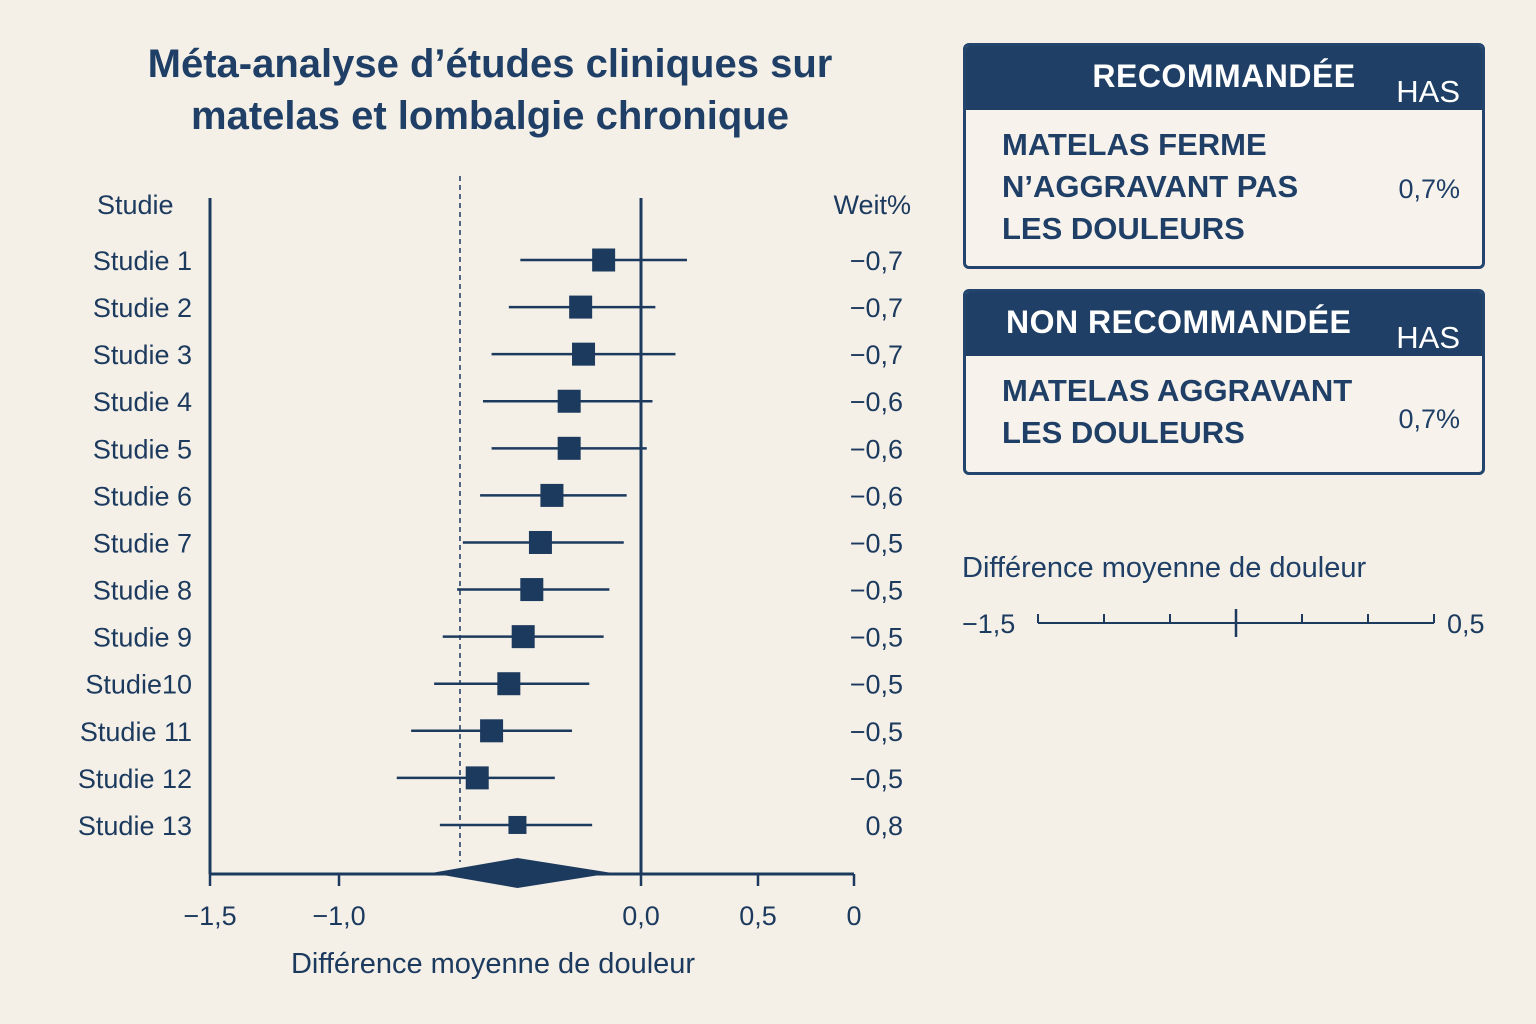  I want to click on recommended-label: RECOMMANDÉE, so click(1224, 76).